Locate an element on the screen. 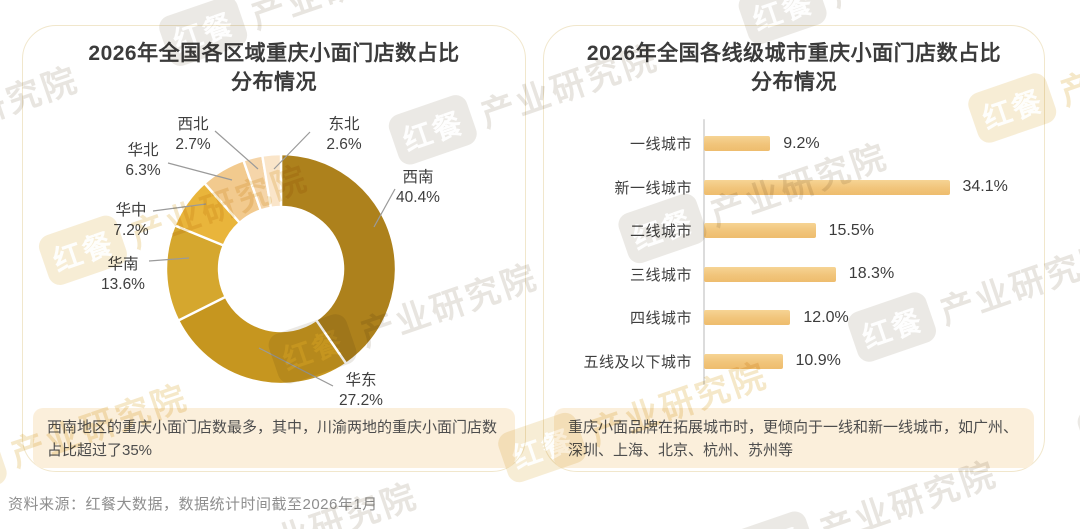 The width and height of the screenshot is (1080, 529). bar-category-label: 四线城市 is located at coordinates (660, 319).